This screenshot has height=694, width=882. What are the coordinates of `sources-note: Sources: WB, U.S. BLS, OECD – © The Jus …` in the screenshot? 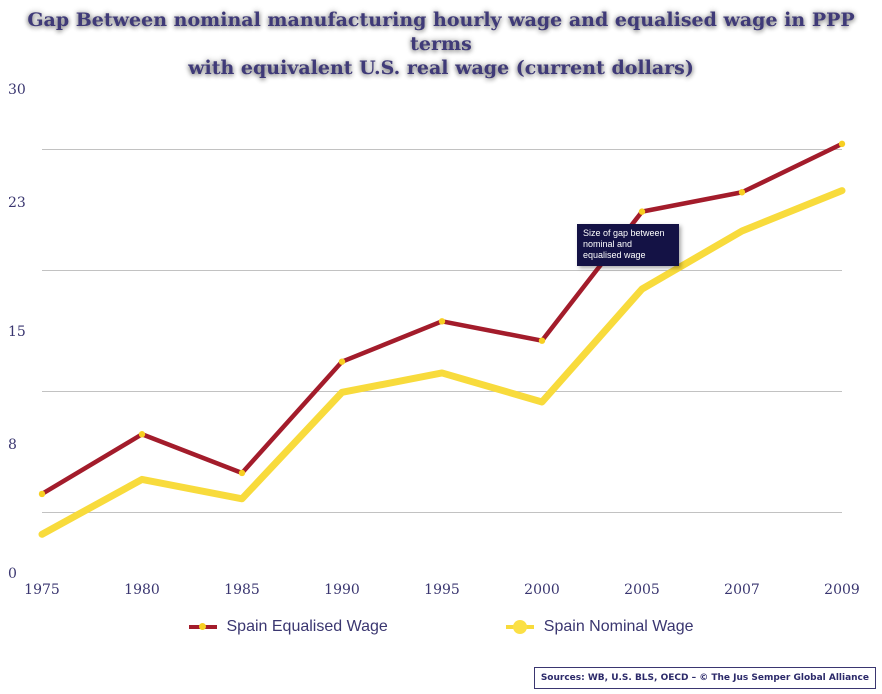 It's located at (704, 678).